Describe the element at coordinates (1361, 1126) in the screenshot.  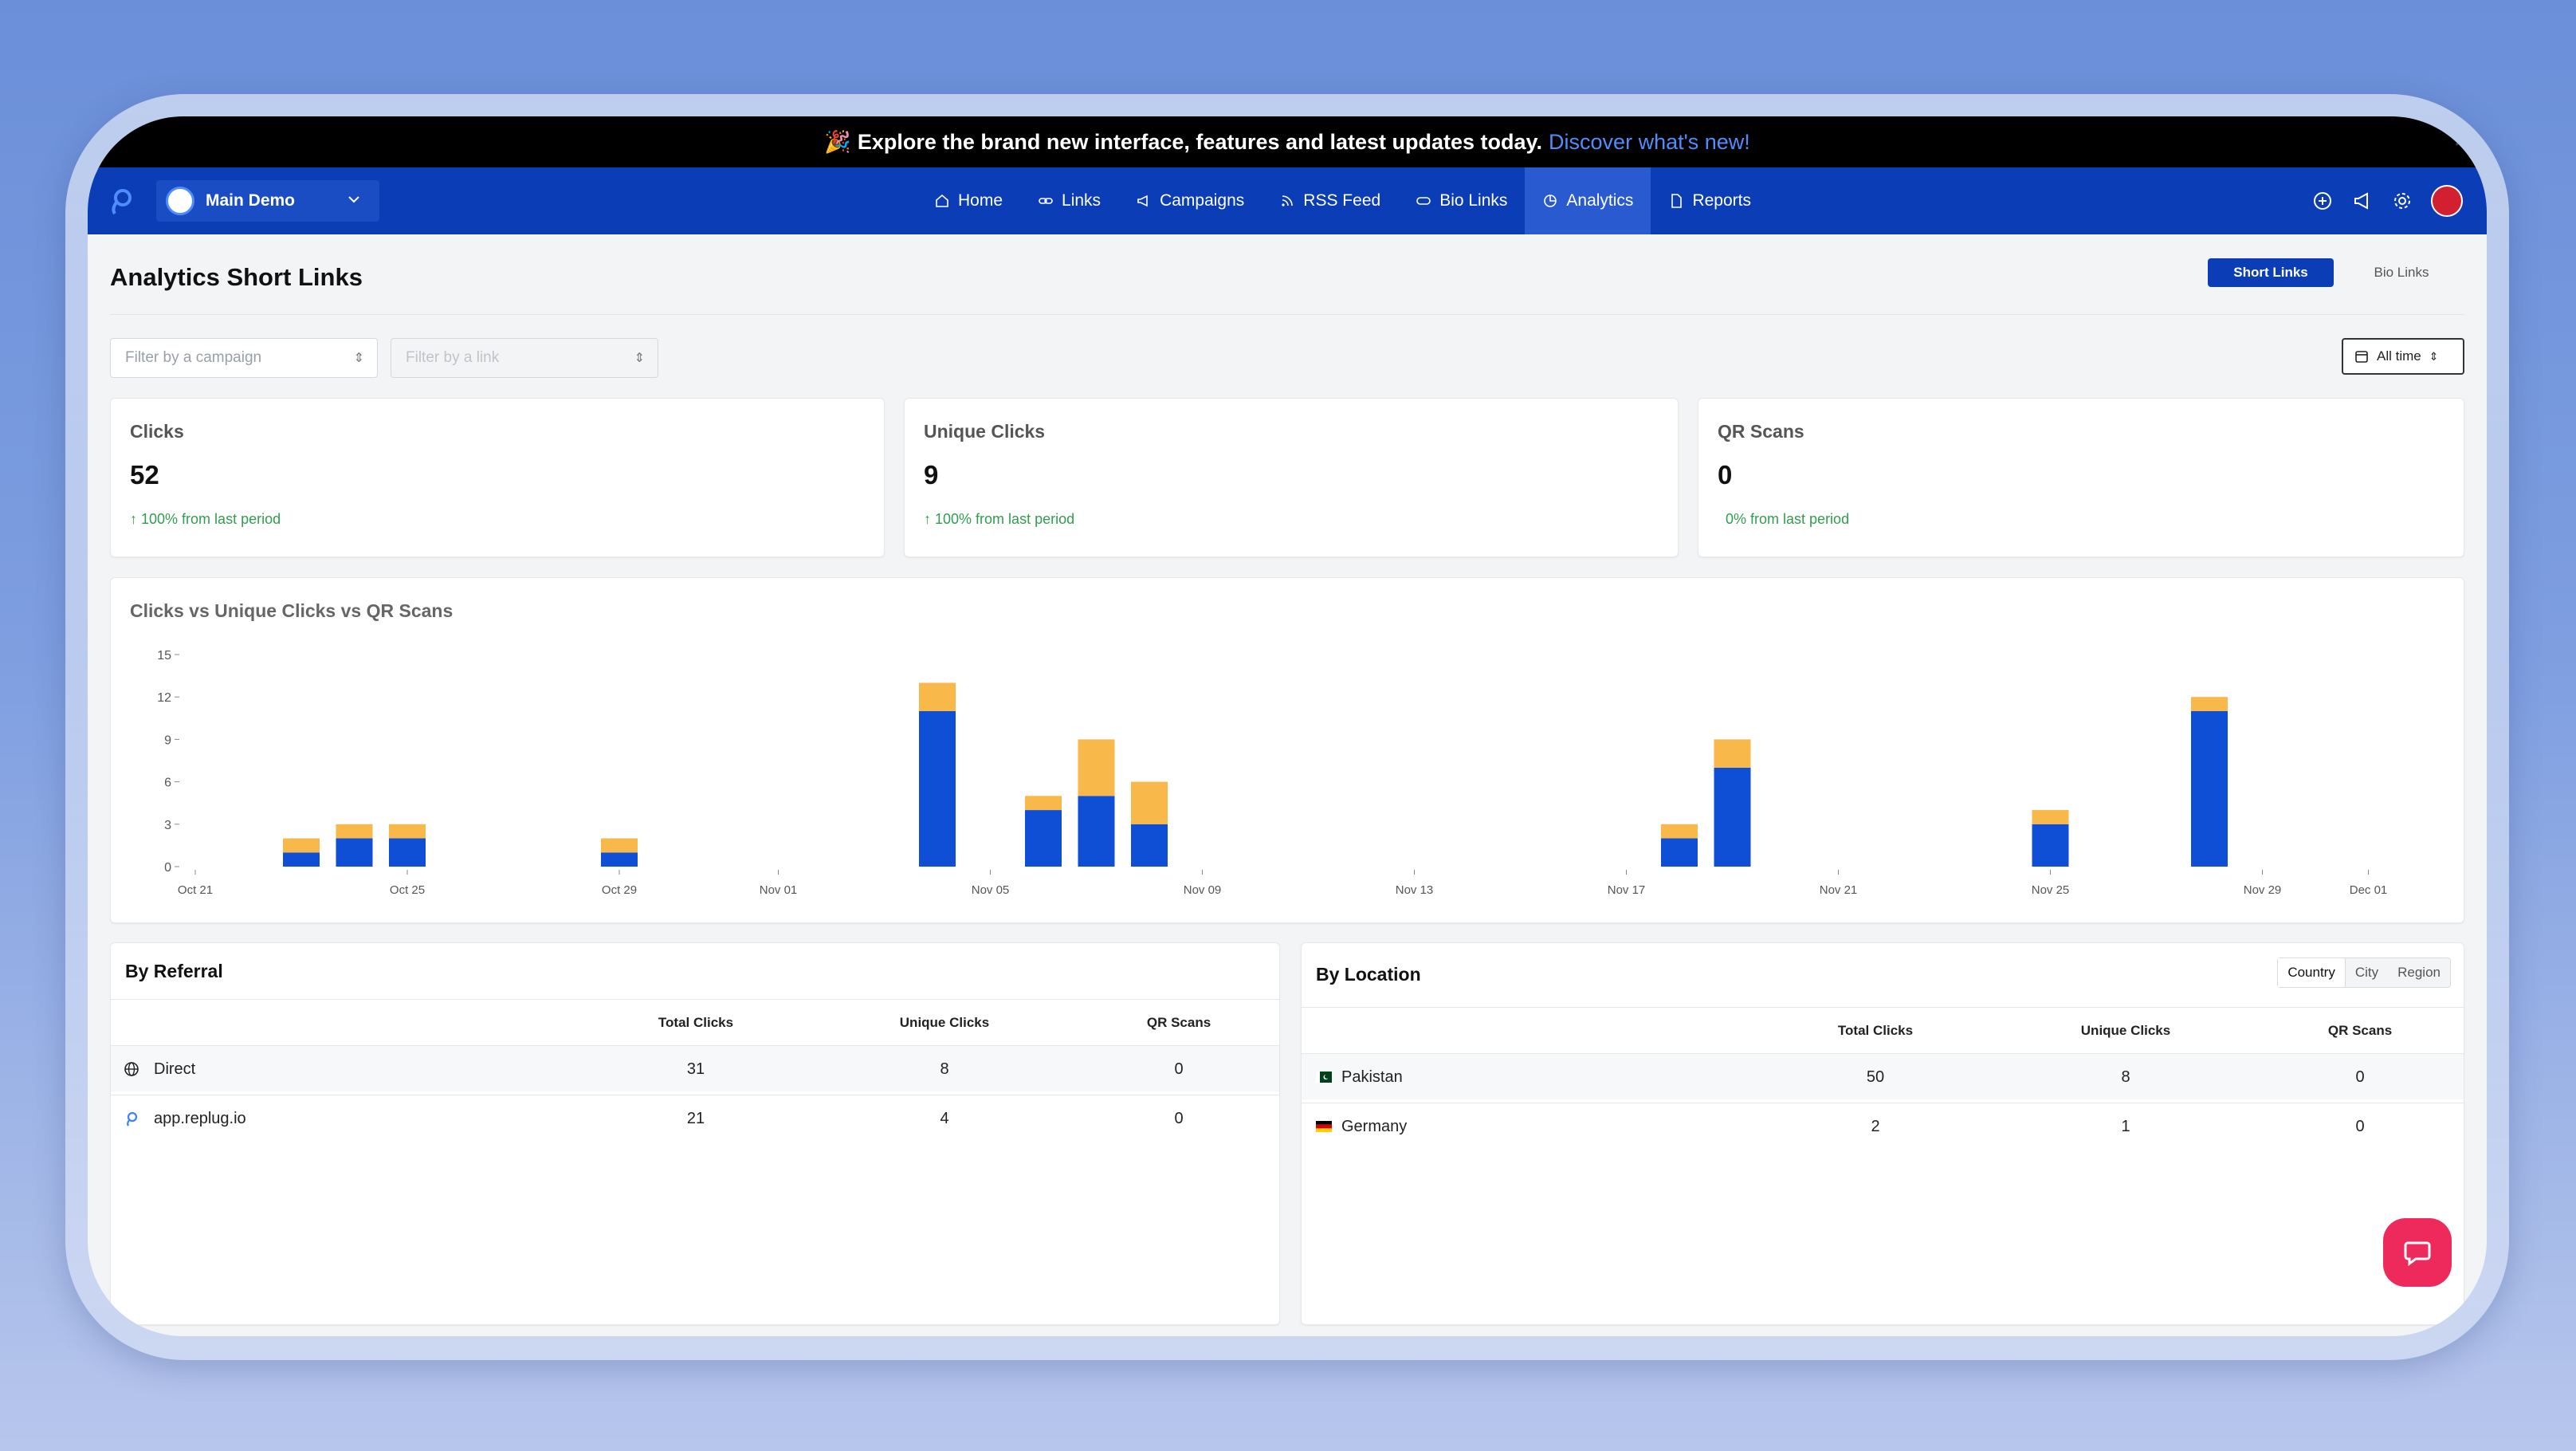
I see `location-country: Germany` at that location.